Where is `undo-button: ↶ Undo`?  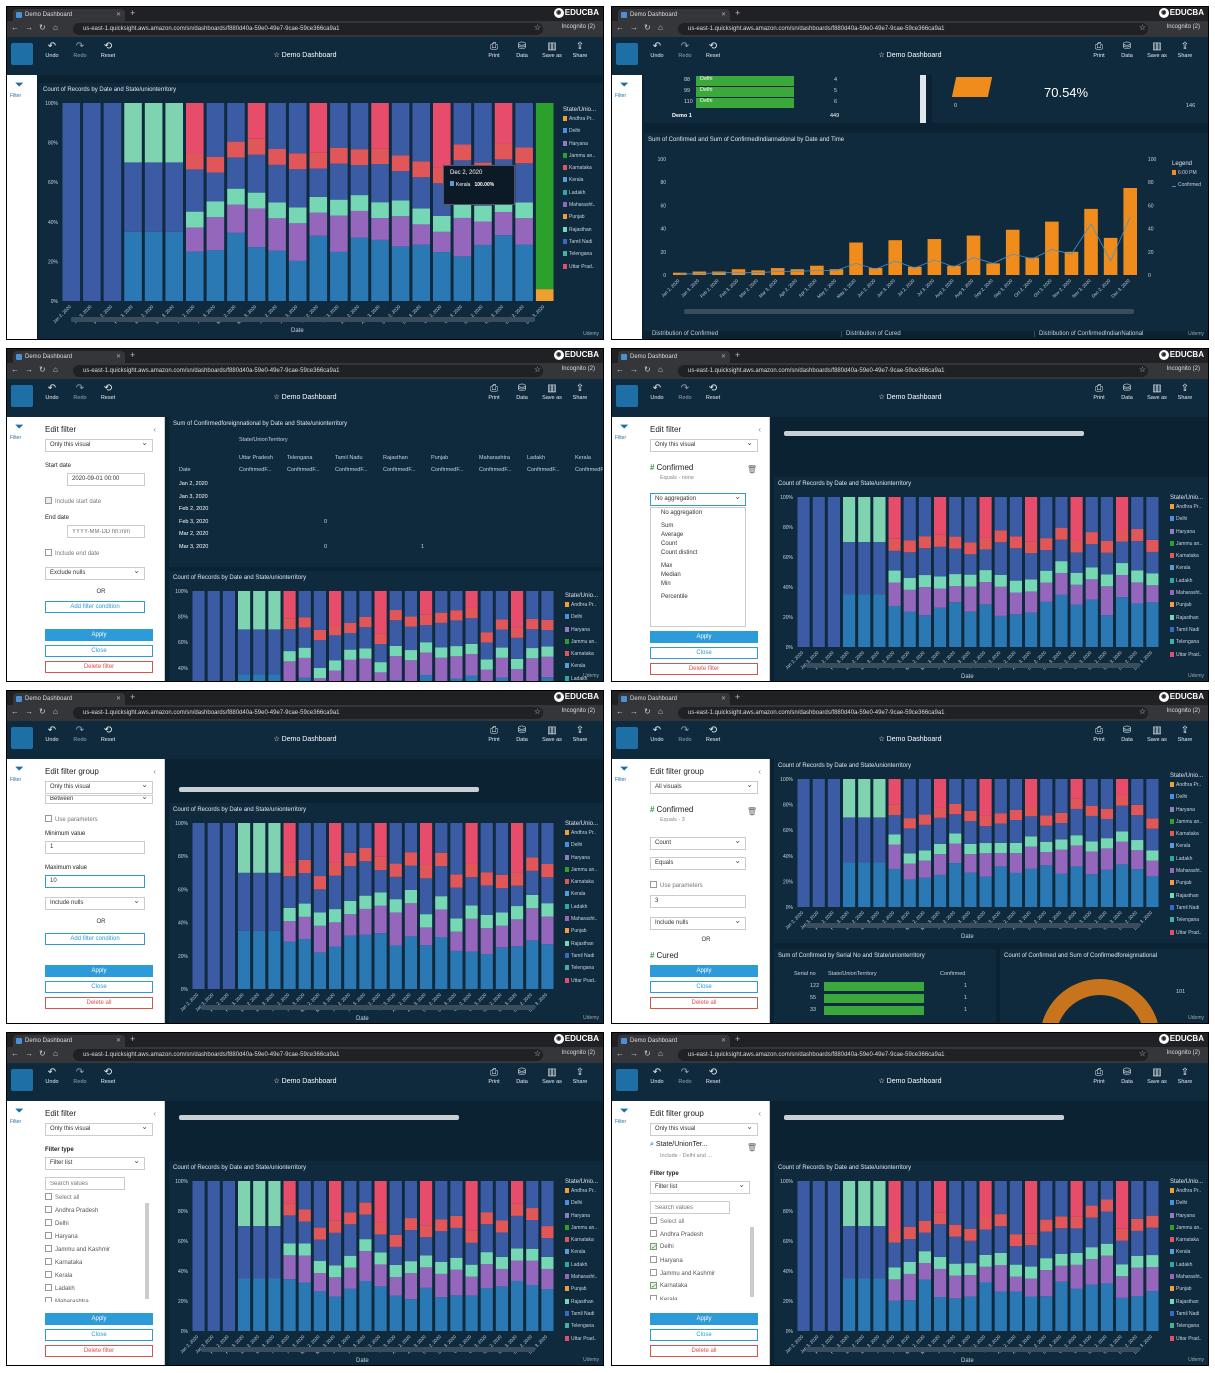
undo-button: ↶ Undo is located at coordinates (52, 1076).